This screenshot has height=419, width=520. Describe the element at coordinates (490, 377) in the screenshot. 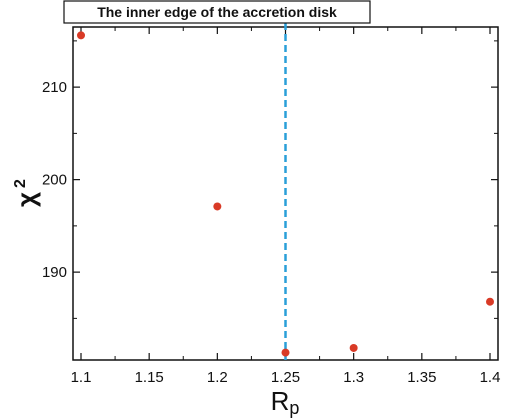

I see `x-tick-label: 1.4` at that location.